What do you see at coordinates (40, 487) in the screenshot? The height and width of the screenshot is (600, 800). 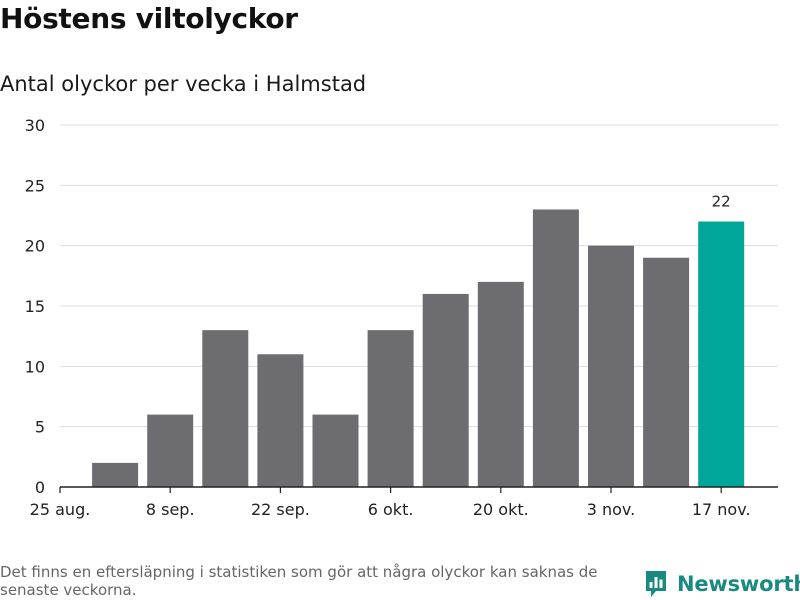 I see `y-tick-label-0: 0` at bounding box center [40, 487].